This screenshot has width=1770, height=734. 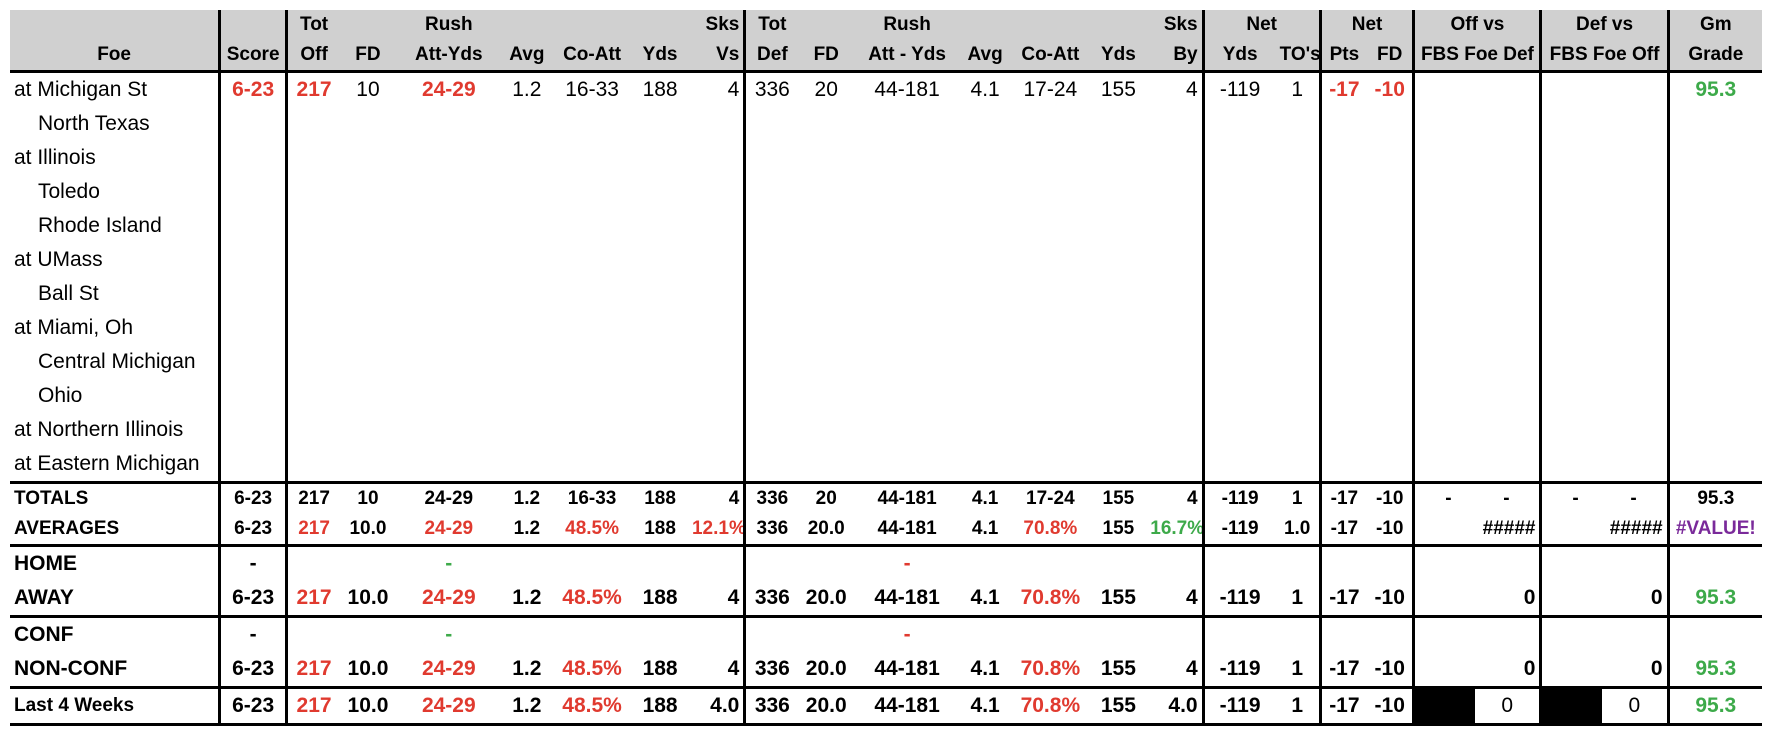 What do you see at coordinates (985, 706) in the screenshot?
I see `last4-row-avg2: 4.1` at bounding box center [985, 706].